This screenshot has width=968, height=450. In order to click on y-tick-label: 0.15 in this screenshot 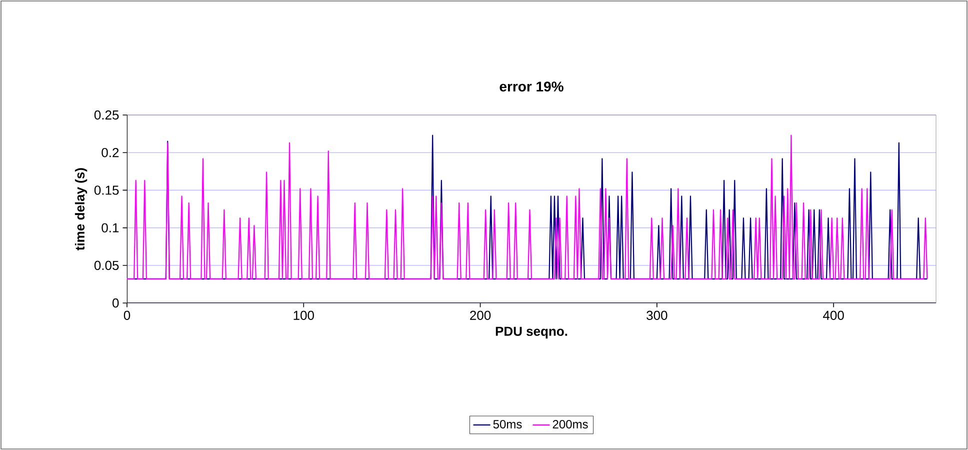, I will do `click(106, 190)`.